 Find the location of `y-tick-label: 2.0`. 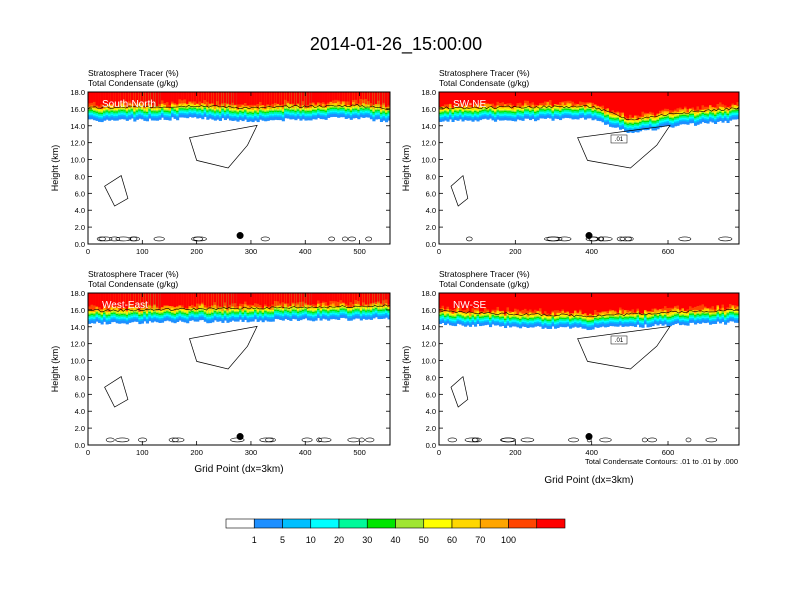

y-tick-label: 2.0 is located at coordinates (431, 227).